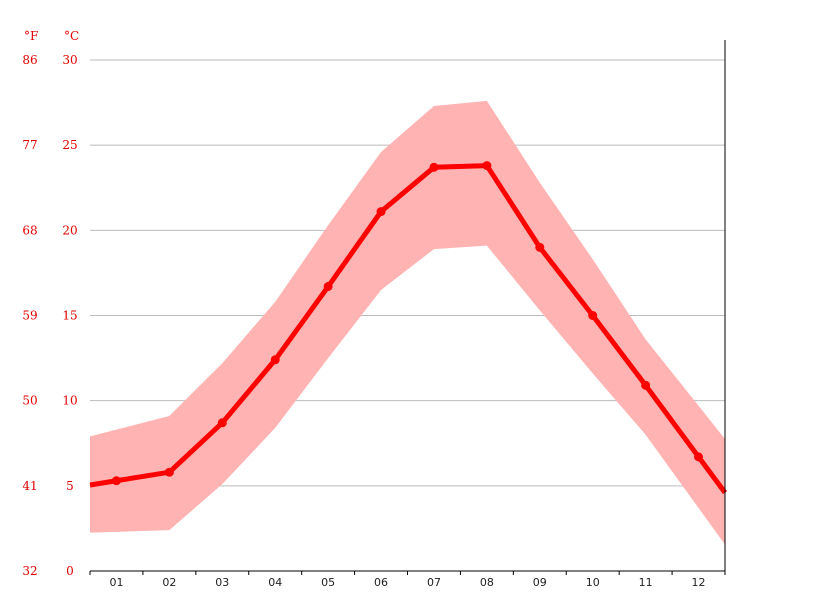 This screenshot has height=611, width=815. What do you see at coordinates (29, 401) in the screenshot?
I see `y-tick-label-fahrenheit: 50` at bounding box center [29, 401].